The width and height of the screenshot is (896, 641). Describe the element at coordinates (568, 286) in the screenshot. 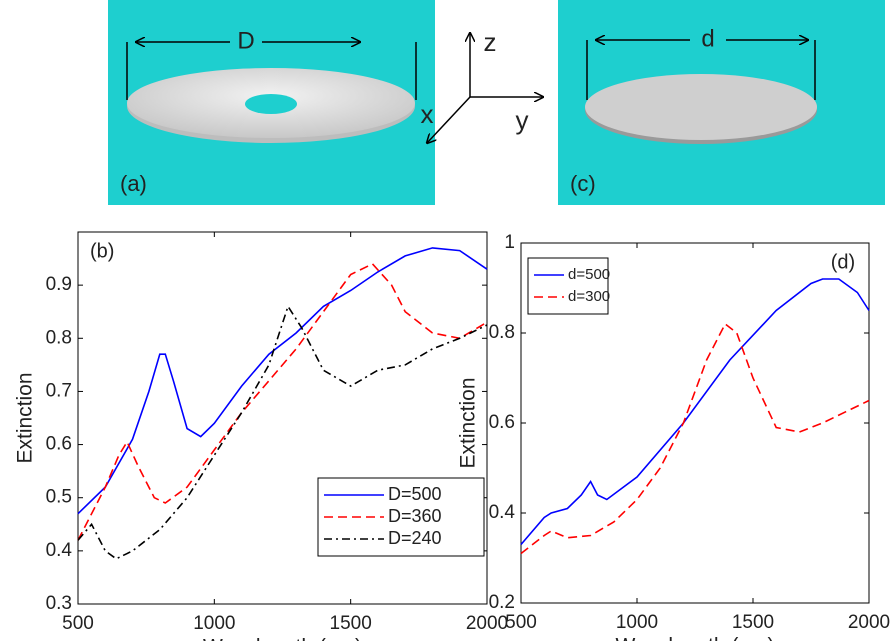

I see `legend-box` at that location.